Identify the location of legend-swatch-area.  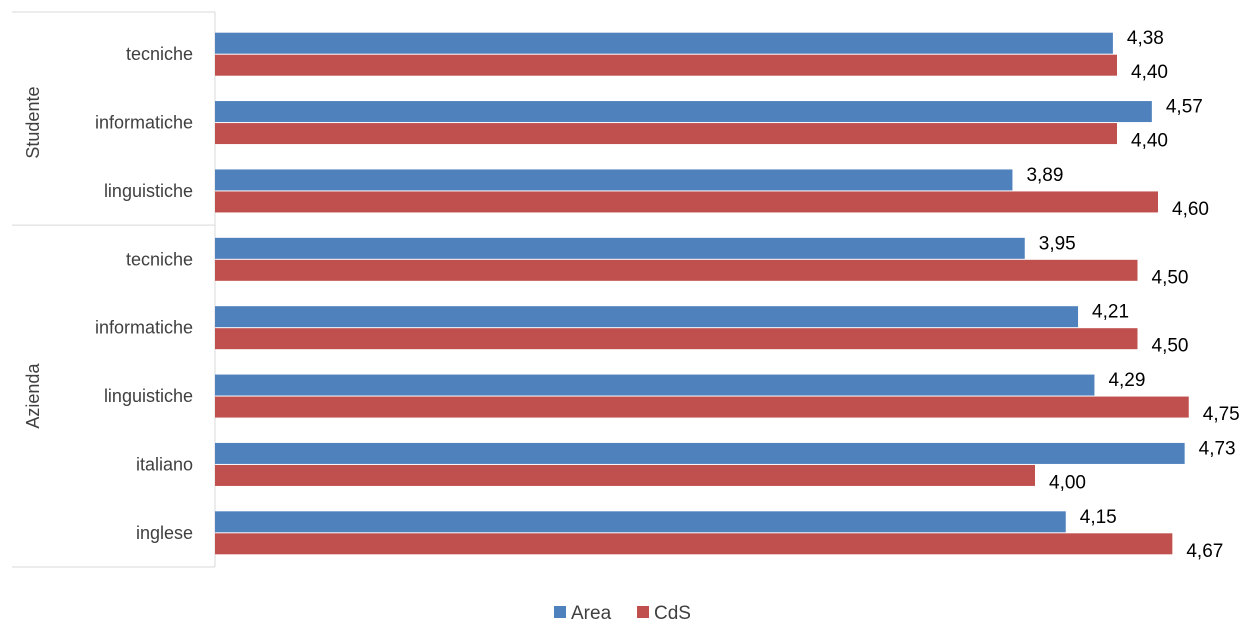
(560, 612).